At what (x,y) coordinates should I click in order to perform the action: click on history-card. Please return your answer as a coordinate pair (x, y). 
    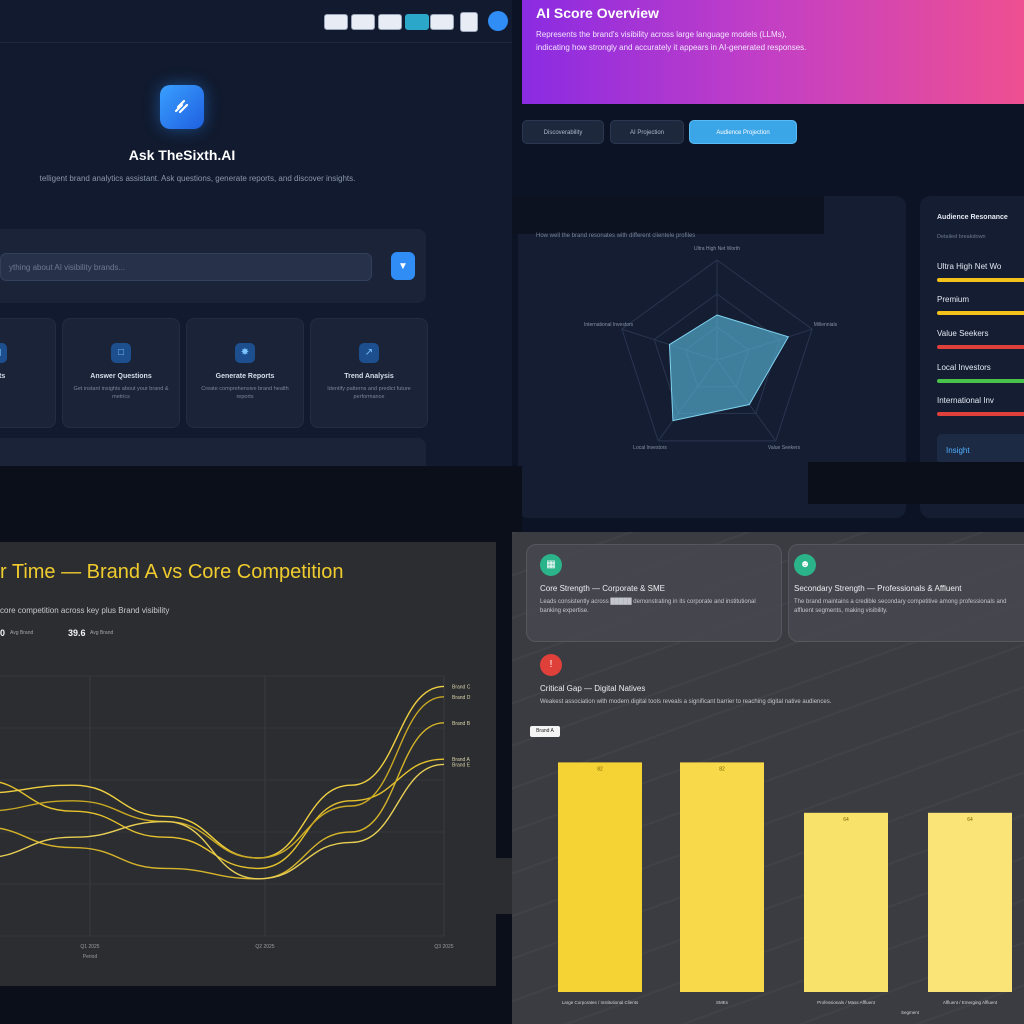
    Looking at the image, I should click on (213, 452).